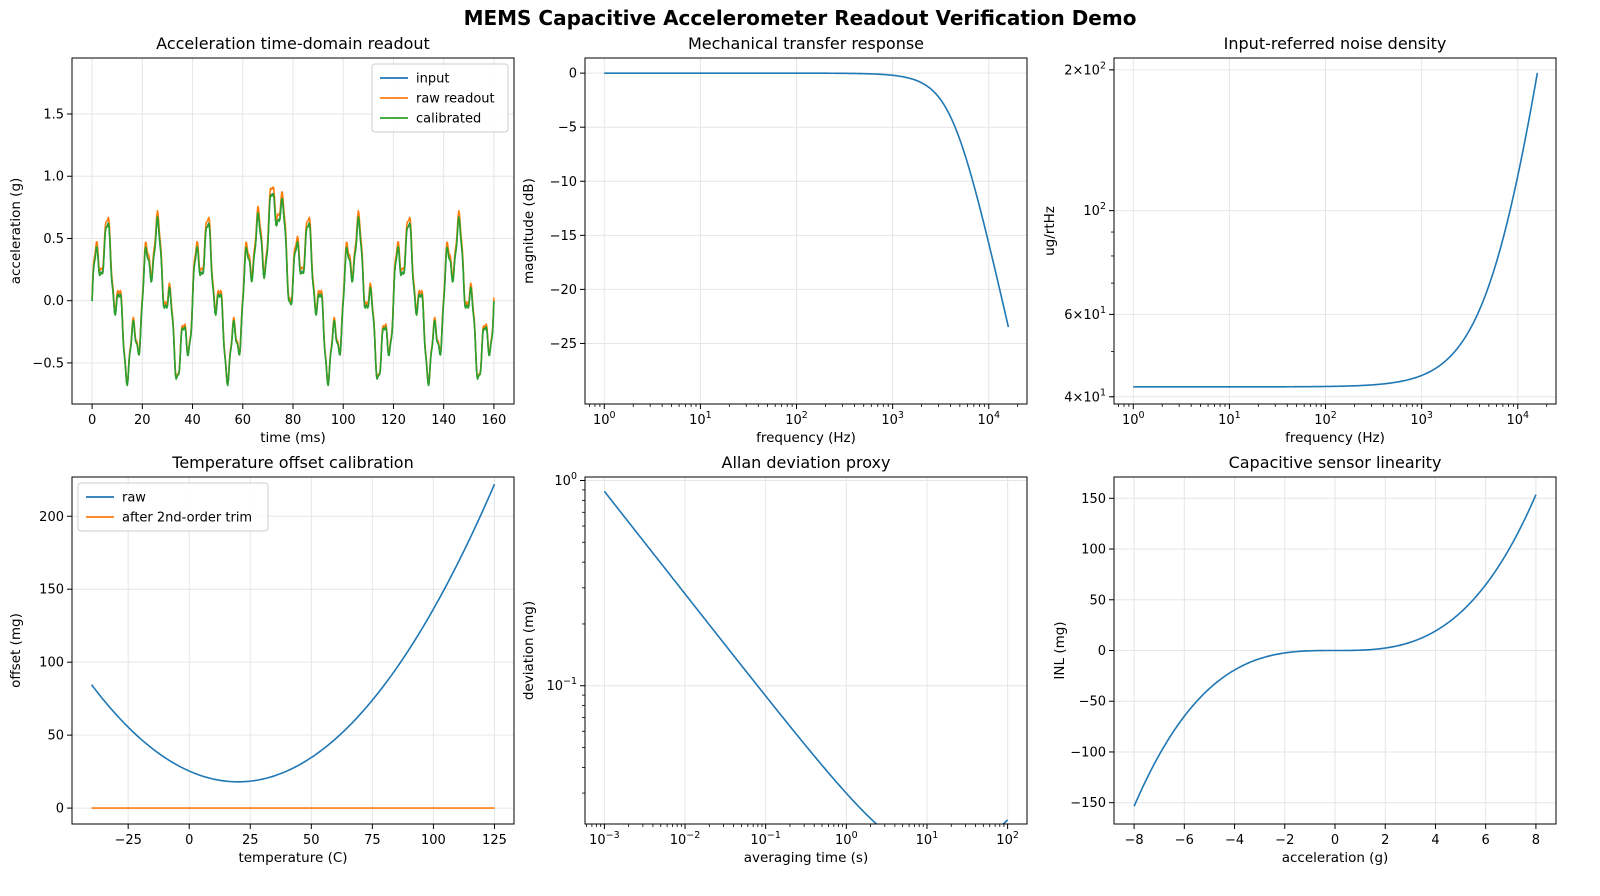 The image size is (1600, 896). What do you see at coordinates (127, 840) in the screenshot?
I see `x-tick-label: −25` at bounding box center [127, 840].